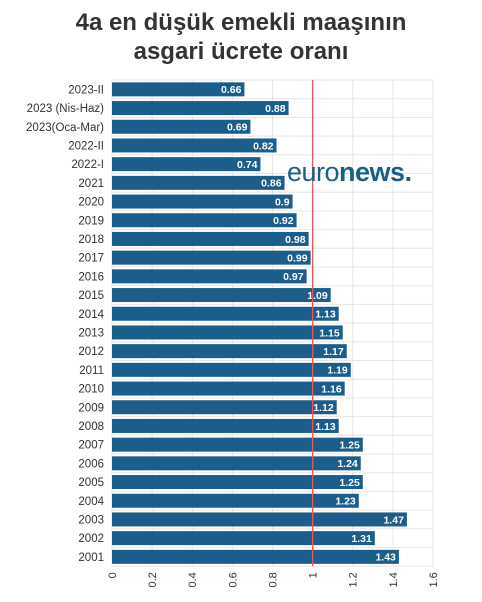 This screenshot has width=482, height=602. What do you see at coordinates (275, 109) in the screenshot?
I see `value-label-1: 0.88` at bounding box center [275, 109].